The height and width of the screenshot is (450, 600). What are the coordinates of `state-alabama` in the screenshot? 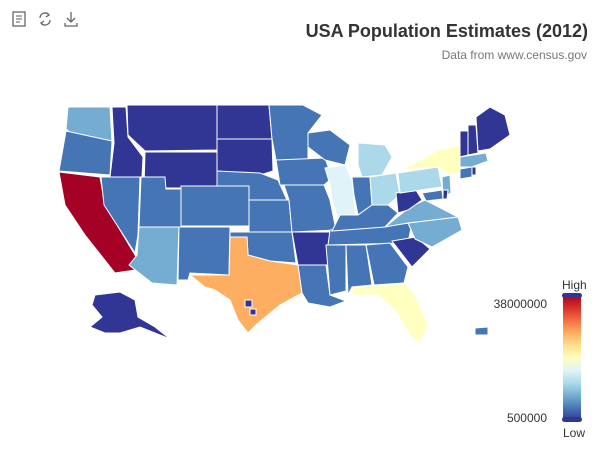 It's located at (359, 270).